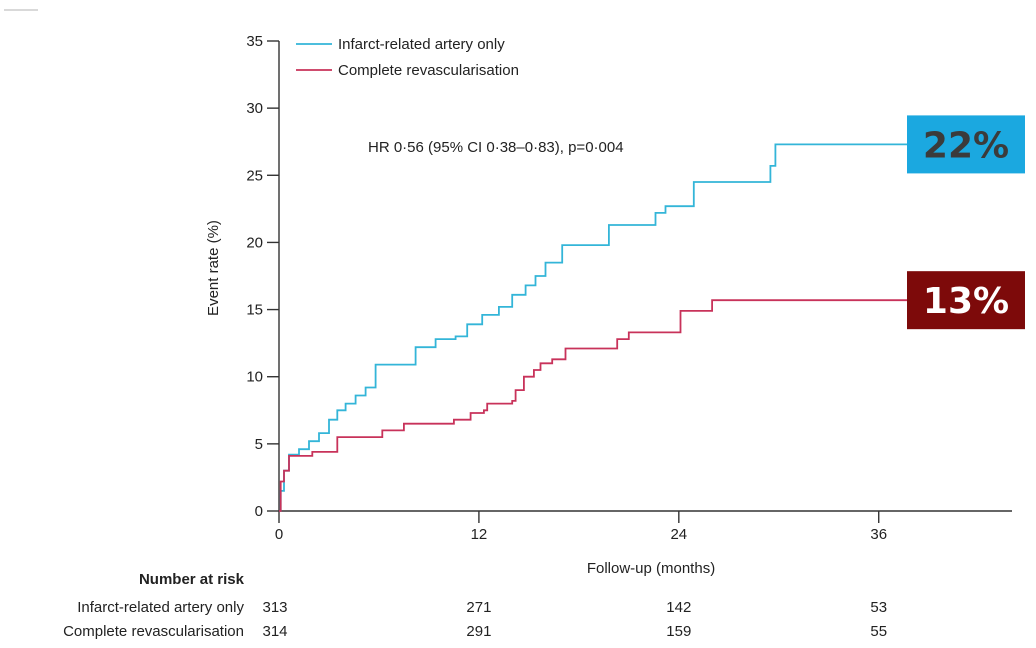 This screenshot has width=1036, height=648. I want to click on y-axis-label: Event rate (%), so click(213, 268).